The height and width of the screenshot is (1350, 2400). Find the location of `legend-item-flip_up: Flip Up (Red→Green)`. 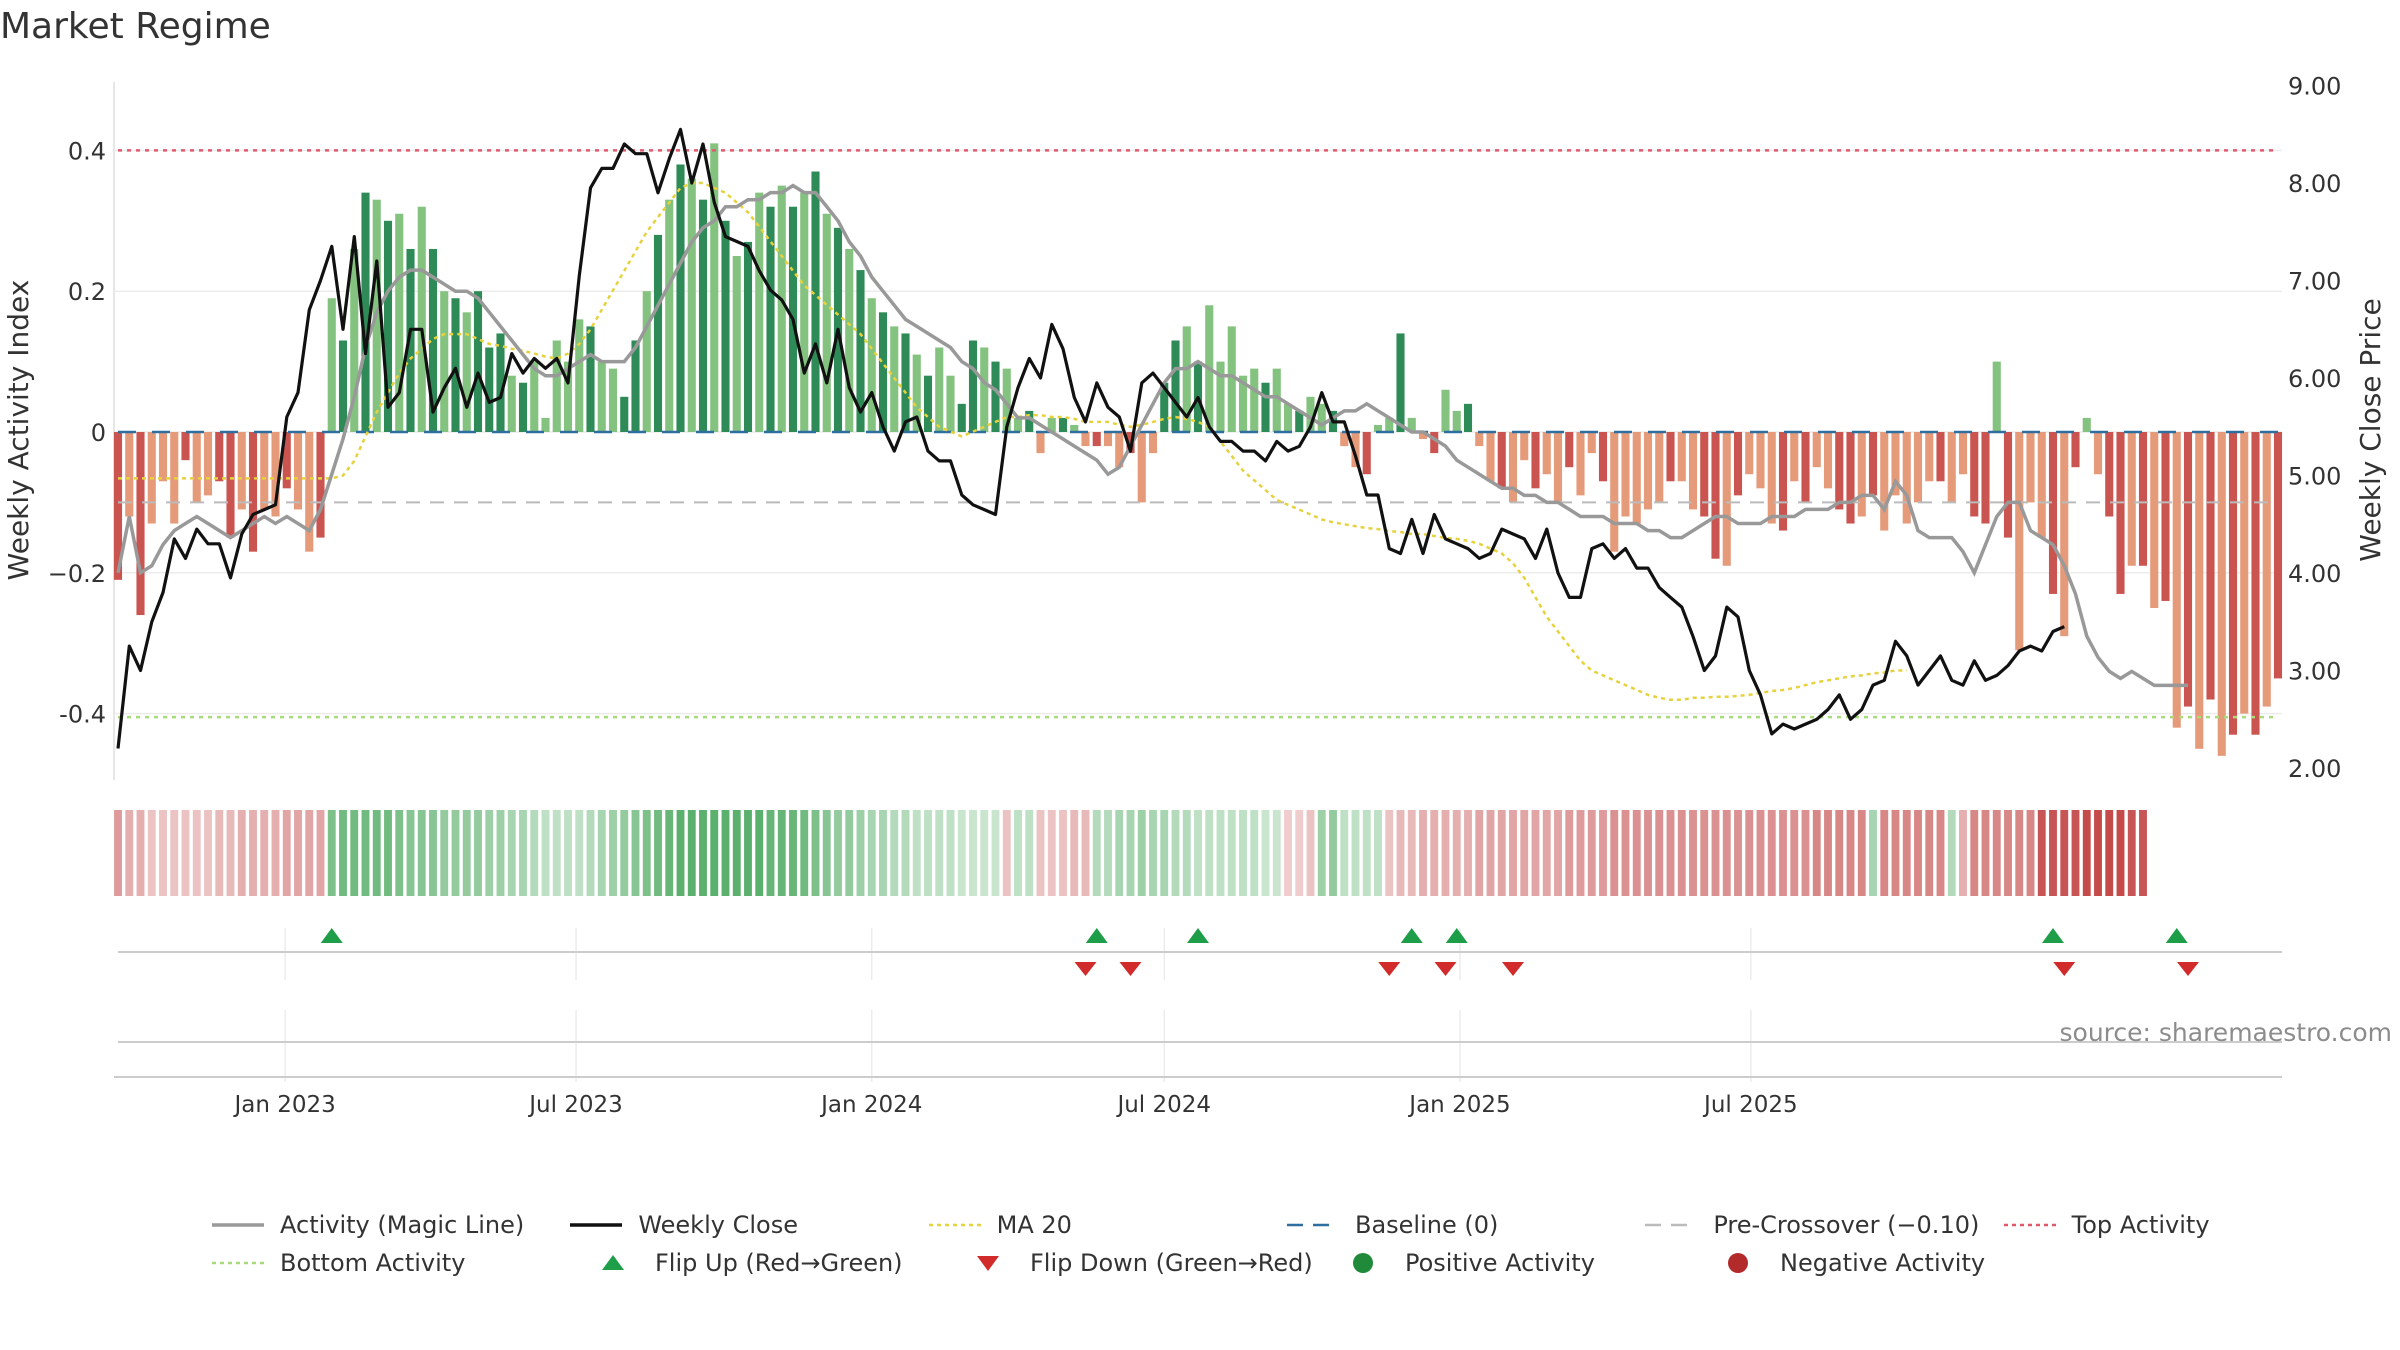

legend-item-flip_up: Flip Up (Red→Green) is located at coordinates (772, 1263).